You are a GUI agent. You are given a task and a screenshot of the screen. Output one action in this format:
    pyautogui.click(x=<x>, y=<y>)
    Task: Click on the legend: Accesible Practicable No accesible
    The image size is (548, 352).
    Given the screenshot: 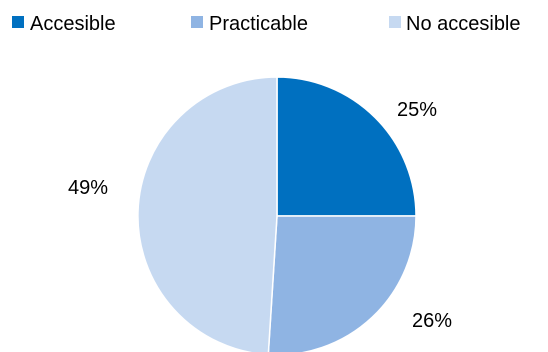 What is the action you would take?
    pyautogui.click(x=266, y=24)
    